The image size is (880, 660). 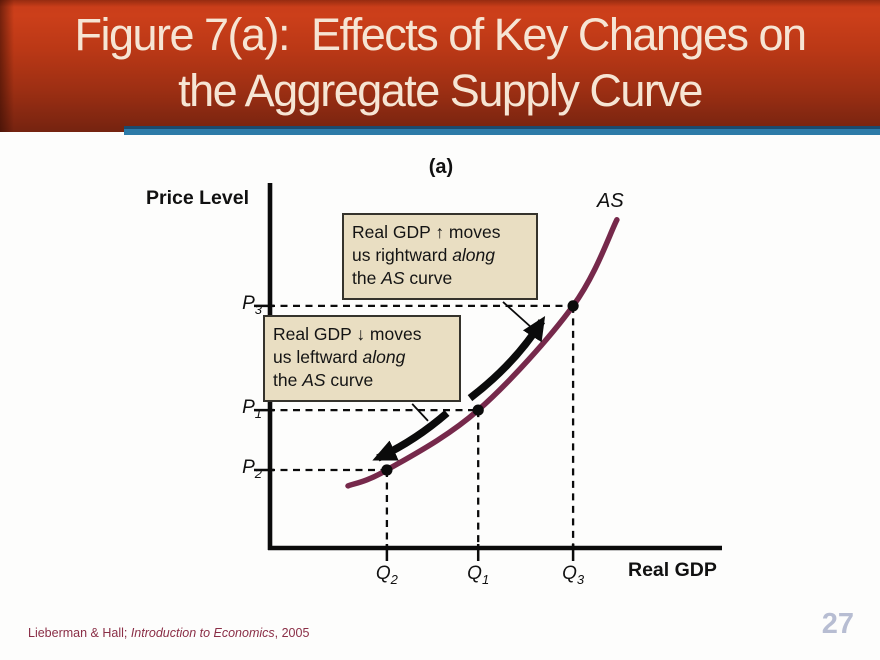 What do you see at coordinates (837, 624) in the screenshot?
I see `page-number: 27` at bounding box center [837, 624].